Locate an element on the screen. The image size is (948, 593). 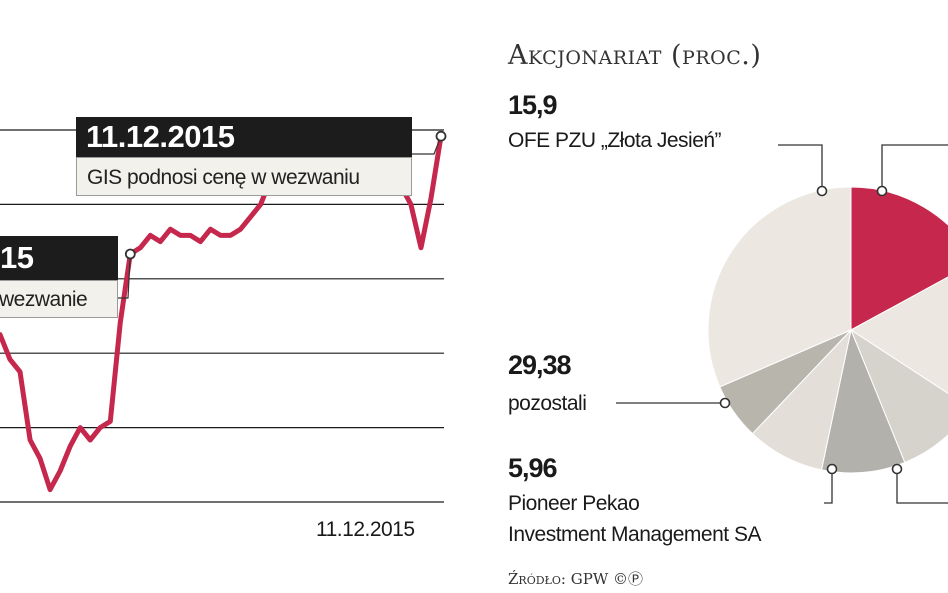
callout-mid-date: 15 is located at coordinates (59, 258).